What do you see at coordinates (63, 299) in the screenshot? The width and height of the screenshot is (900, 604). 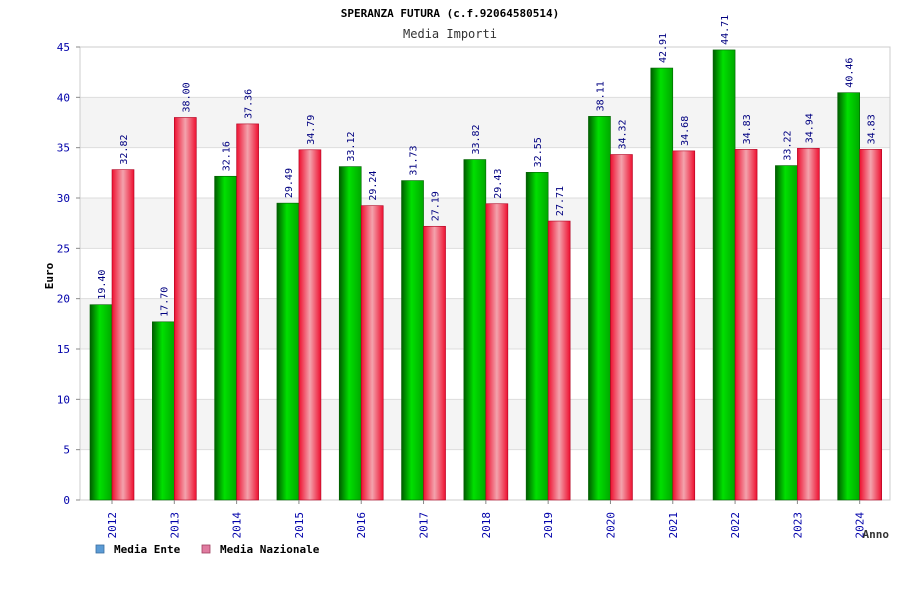 I see `y-tick-label: 20` at bounding box center [63, 299].